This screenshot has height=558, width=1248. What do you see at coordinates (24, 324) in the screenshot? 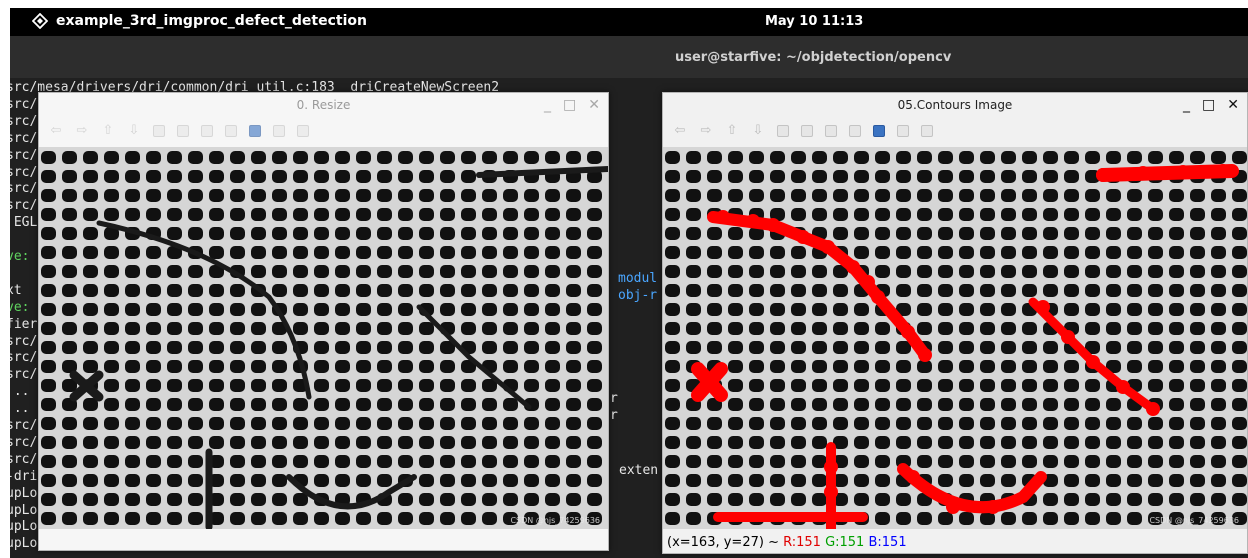
I see `terminal-line: fier` at bounding box center [24, 324].